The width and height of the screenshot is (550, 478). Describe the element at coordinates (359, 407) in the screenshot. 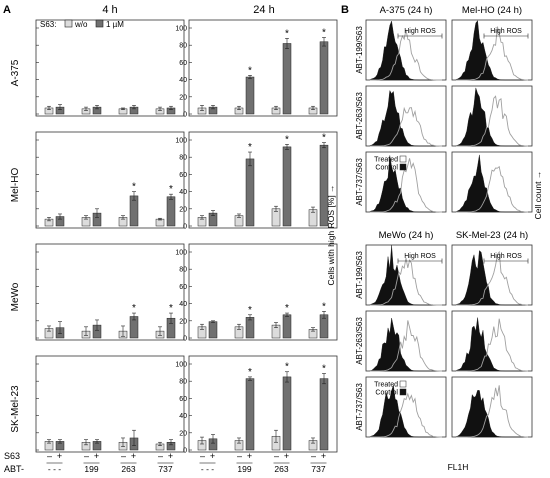

I see `flow-row-label: ABT-737/S63` at that location.